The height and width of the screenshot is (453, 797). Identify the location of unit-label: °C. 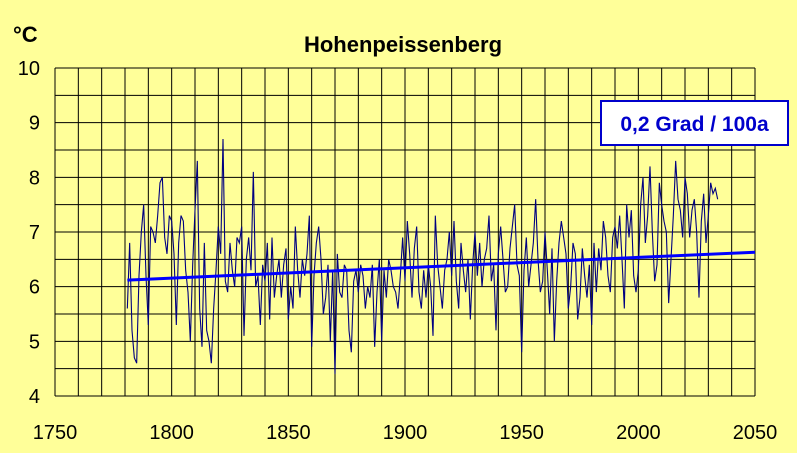
(25, 34).